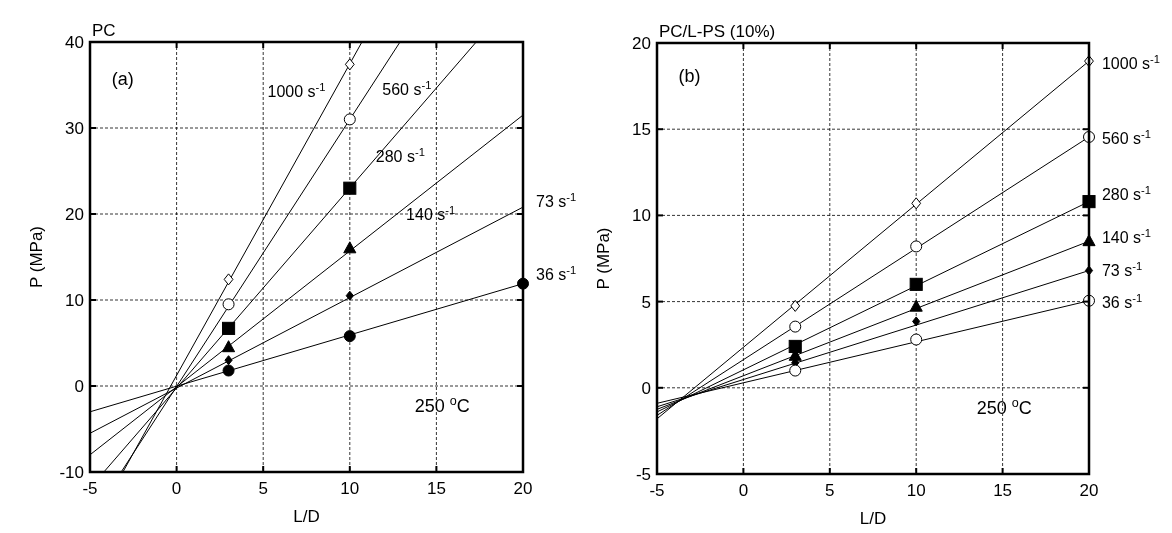 Image resolution: width=1172 pixels, height=533 pixels. I want to click on y-tick-label: 40, so click(74, 42).